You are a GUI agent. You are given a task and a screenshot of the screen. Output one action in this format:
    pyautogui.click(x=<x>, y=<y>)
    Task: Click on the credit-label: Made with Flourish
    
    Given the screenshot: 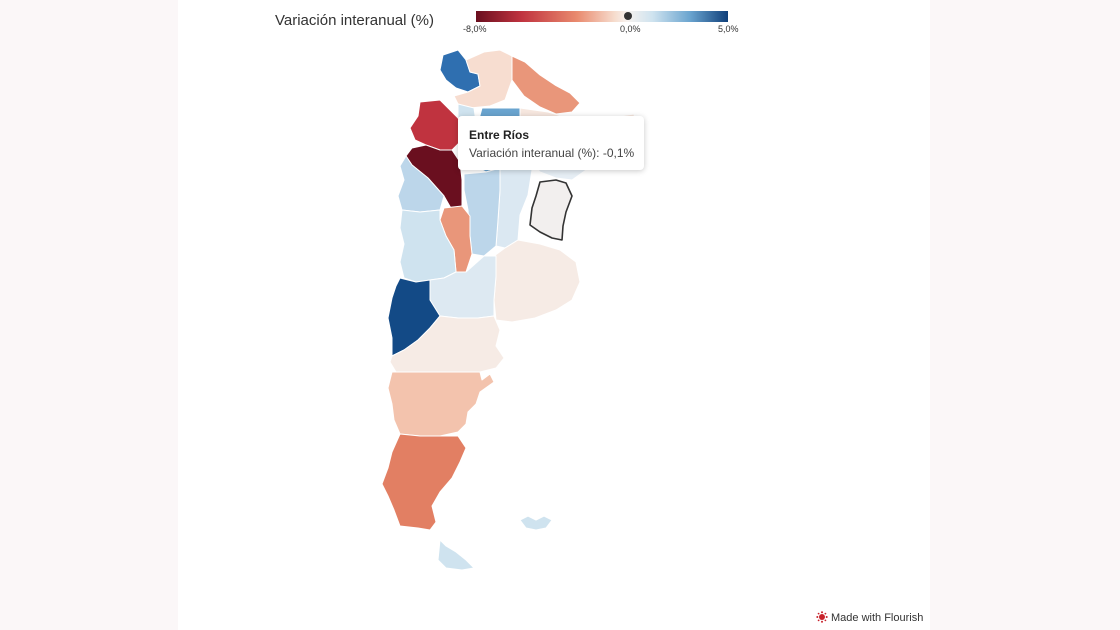 What is the action you would take?
    pyautogui.click(x=877, y=618)
    